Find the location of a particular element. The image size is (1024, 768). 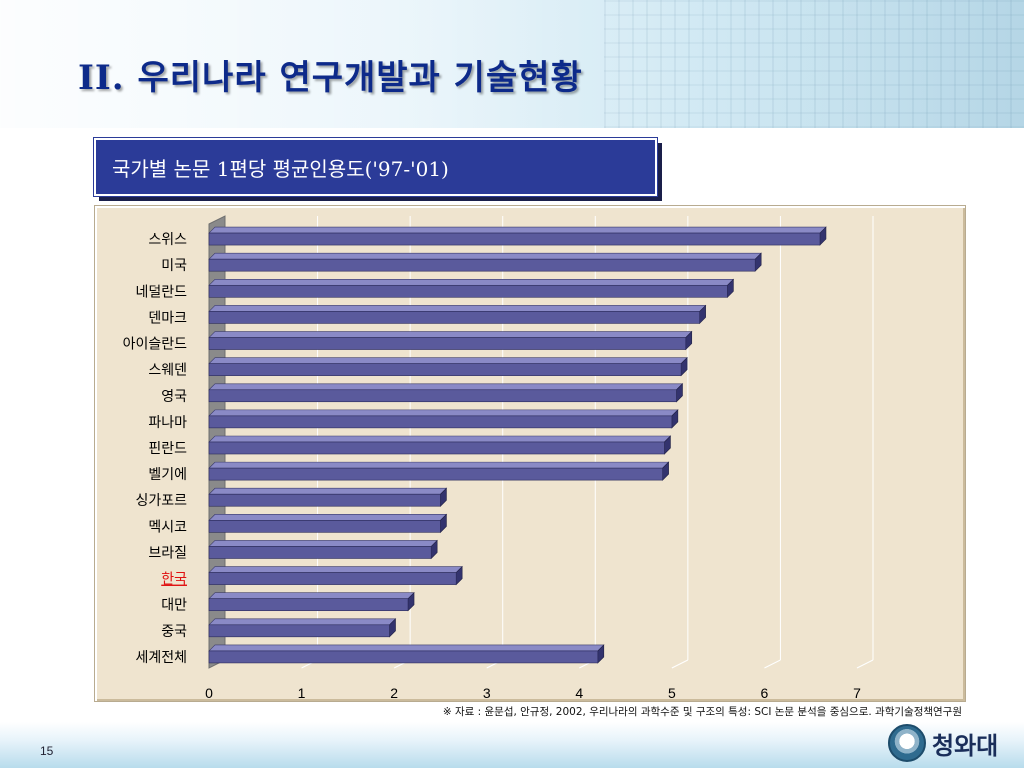

category-label: 파나마 is located at coordinates (167, 423).